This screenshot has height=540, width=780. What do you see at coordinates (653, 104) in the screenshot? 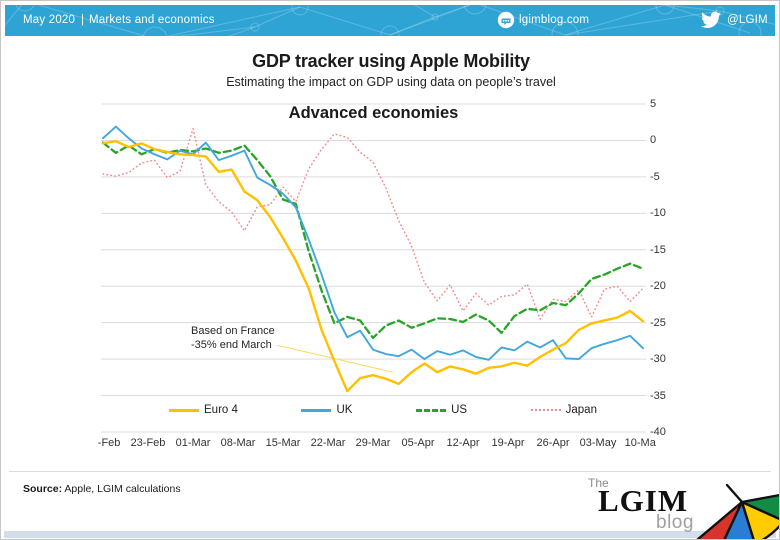
I see `y-tick-label: 5` at bounding box center [653, 104].